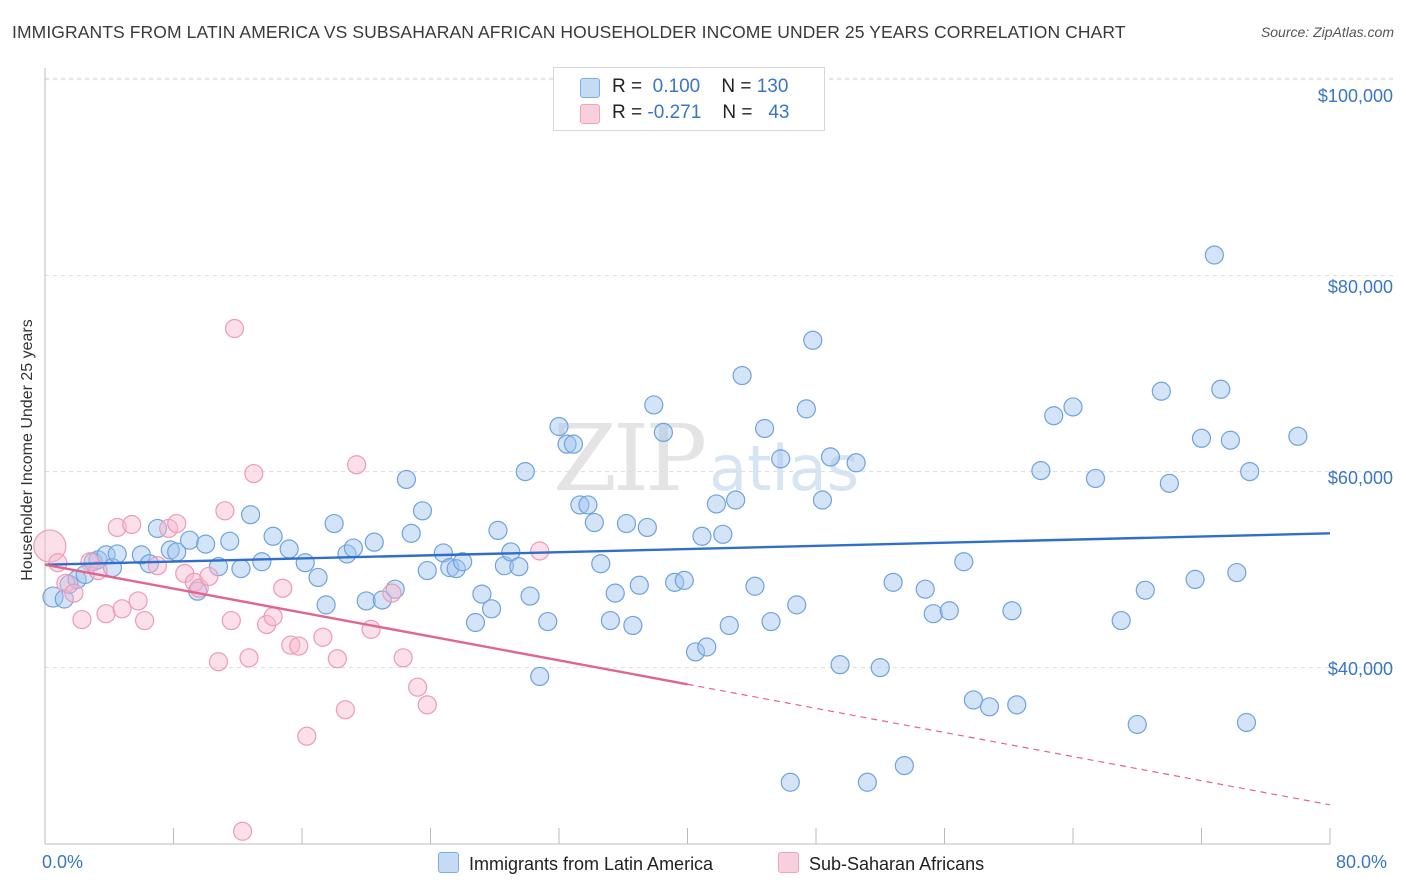 The image size is (1406, 892). I want to click on r-value: -0.271, so click(674, 112).